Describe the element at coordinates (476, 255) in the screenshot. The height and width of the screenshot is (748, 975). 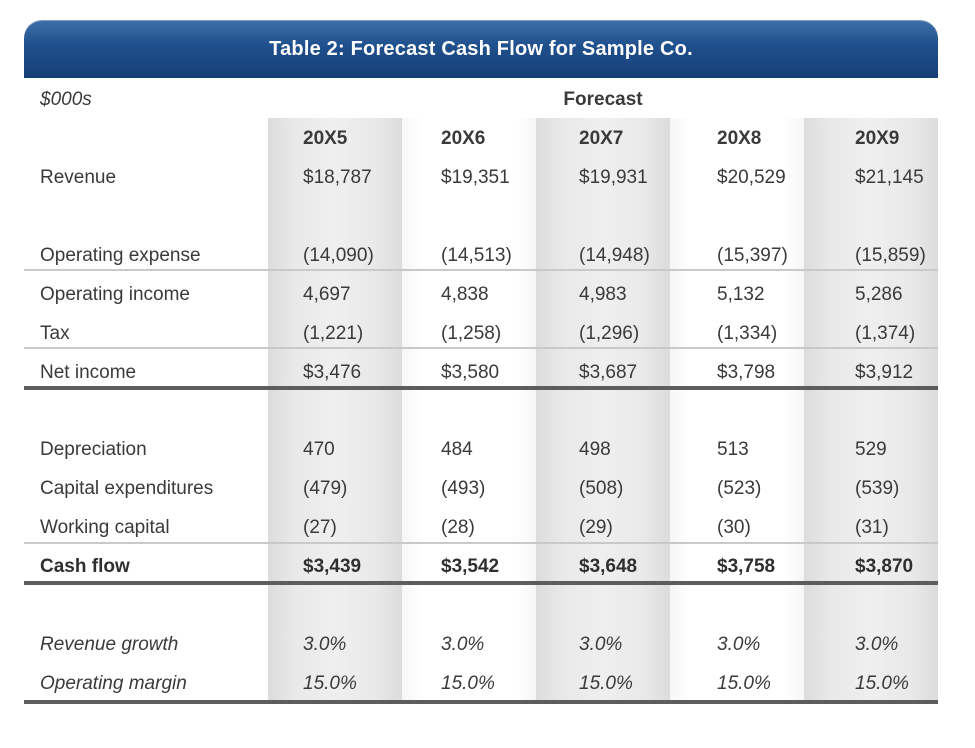
I see `table-cell: (14,513)` at that location.